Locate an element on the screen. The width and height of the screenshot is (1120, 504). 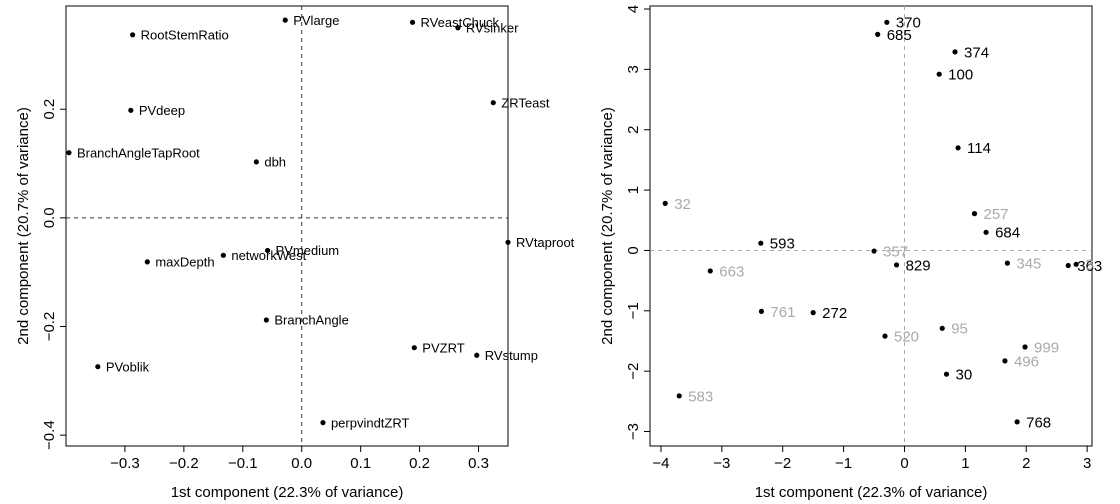
point-label: 100 is located at coordinates (960, 75).